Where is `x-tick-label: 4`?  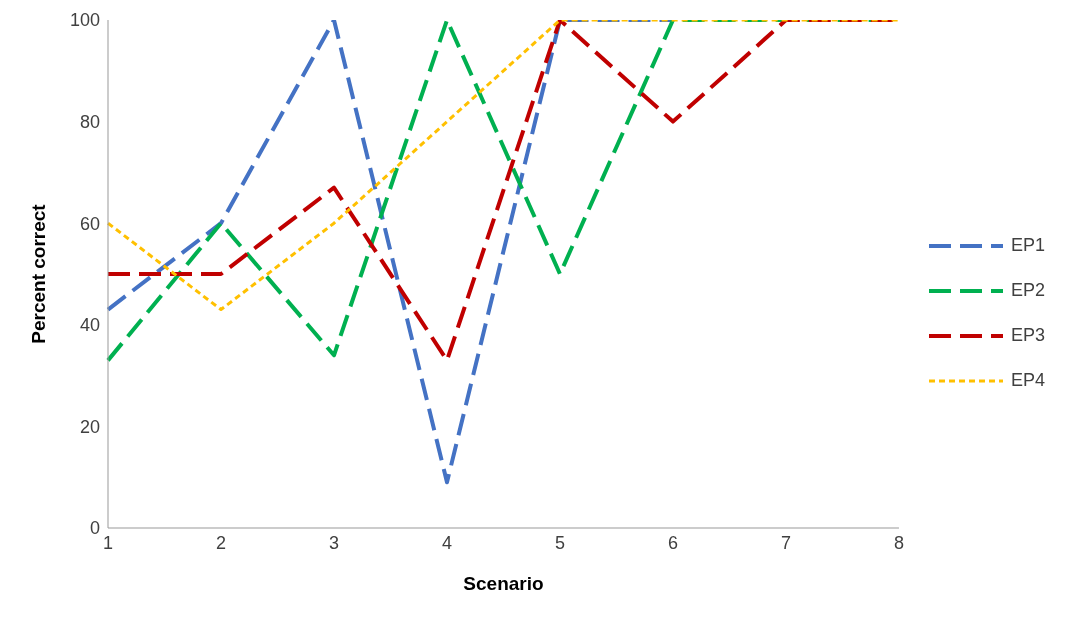
x-tick-label: 4 is located at coordinates (446, 542).